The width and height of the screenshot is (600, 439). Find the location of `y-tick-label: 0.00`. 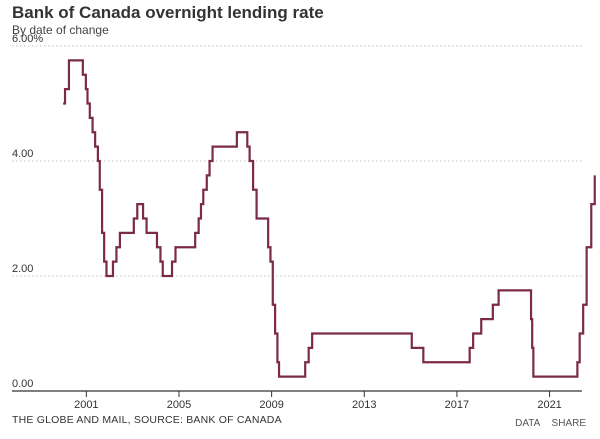

y-tick-label: 0.00 is located at coordinates (22, 384).